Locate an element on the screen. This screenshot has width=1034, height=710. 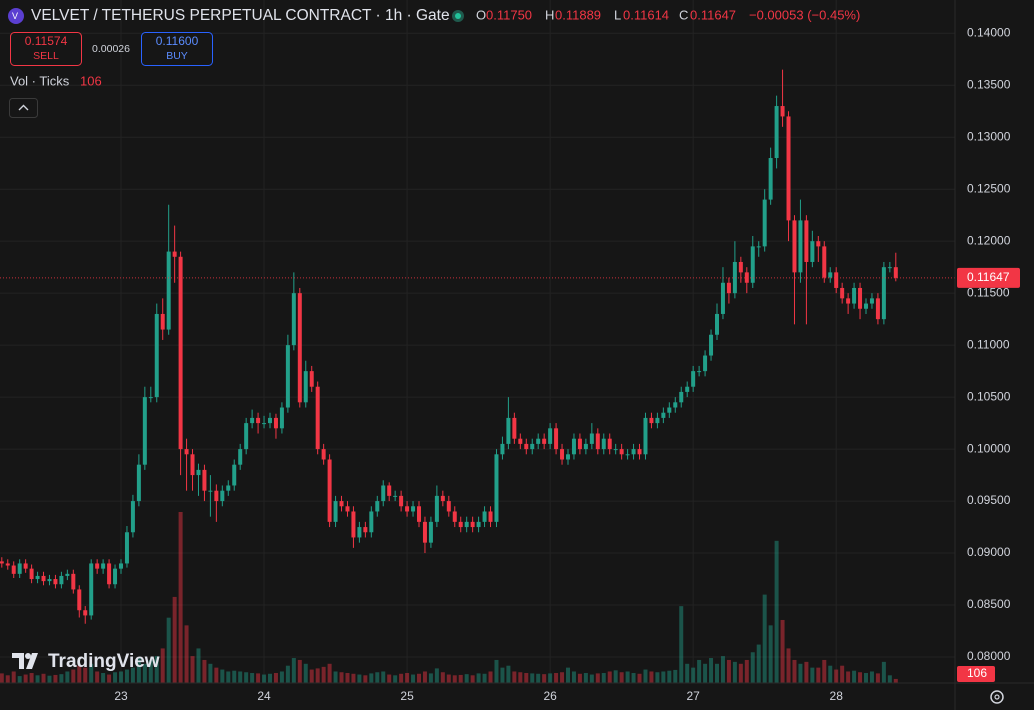
settings-icon is located at coordinates (997, 697).